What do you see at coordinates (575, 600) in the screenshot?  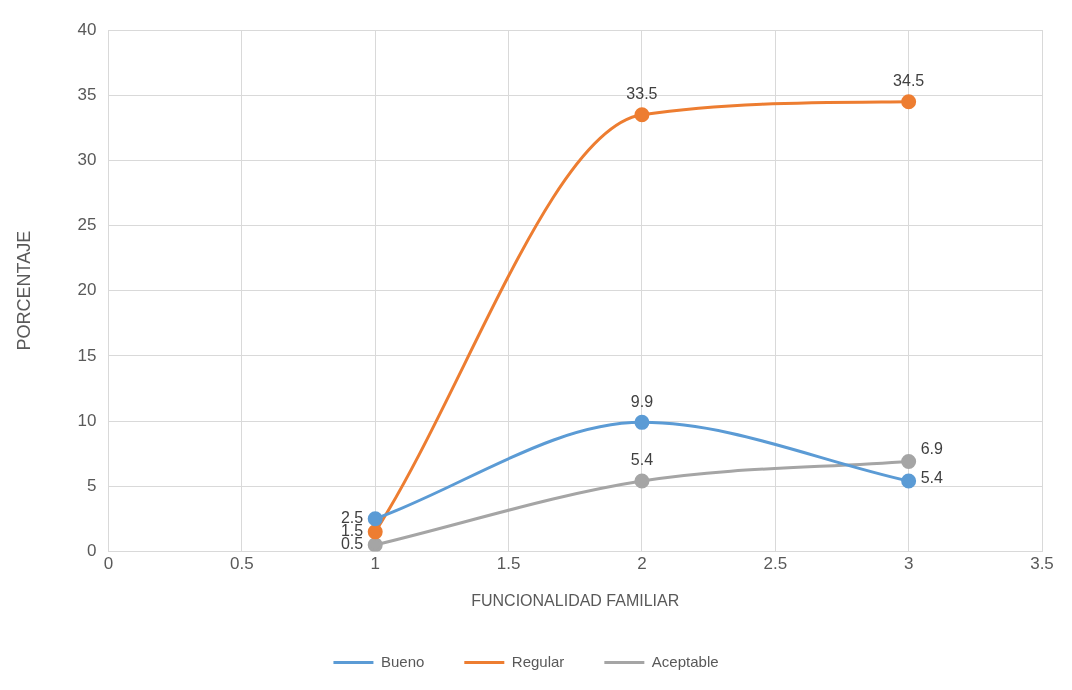 I see `x-axis-title: FUNCIONALIDAD FAMILIAR` at bounding box center [575, 600].